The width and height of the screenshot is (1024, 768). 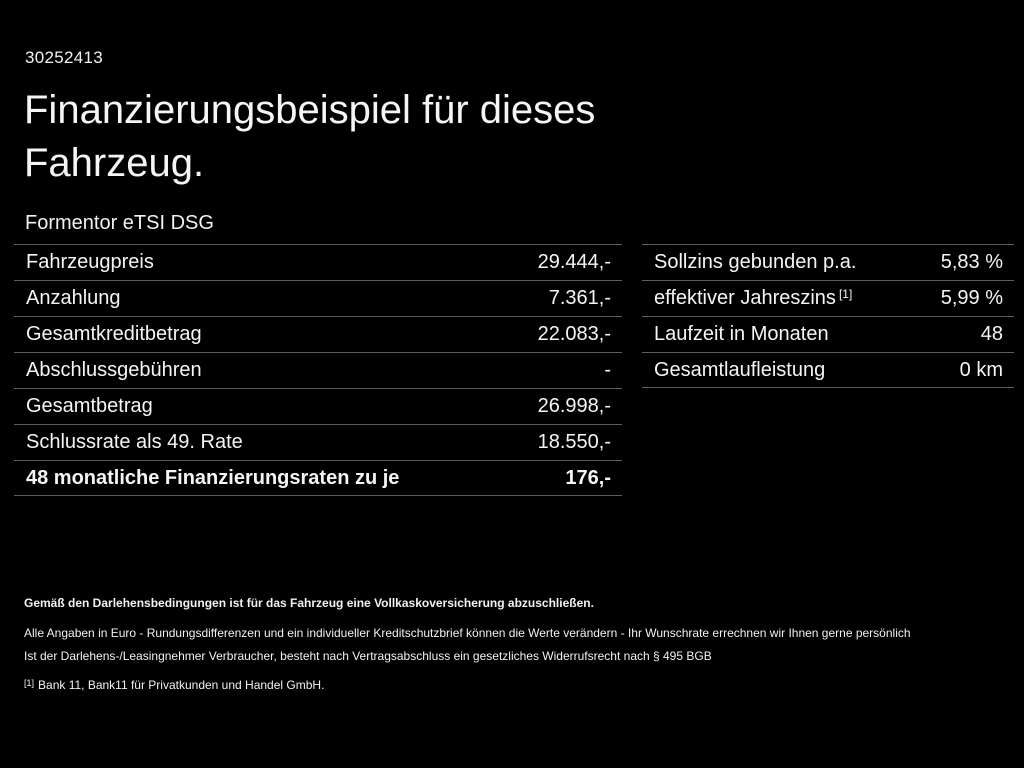 I want to click on table-row-abschlussgebuehren: Abschlussgebühren -, so click(x=318, y=370).